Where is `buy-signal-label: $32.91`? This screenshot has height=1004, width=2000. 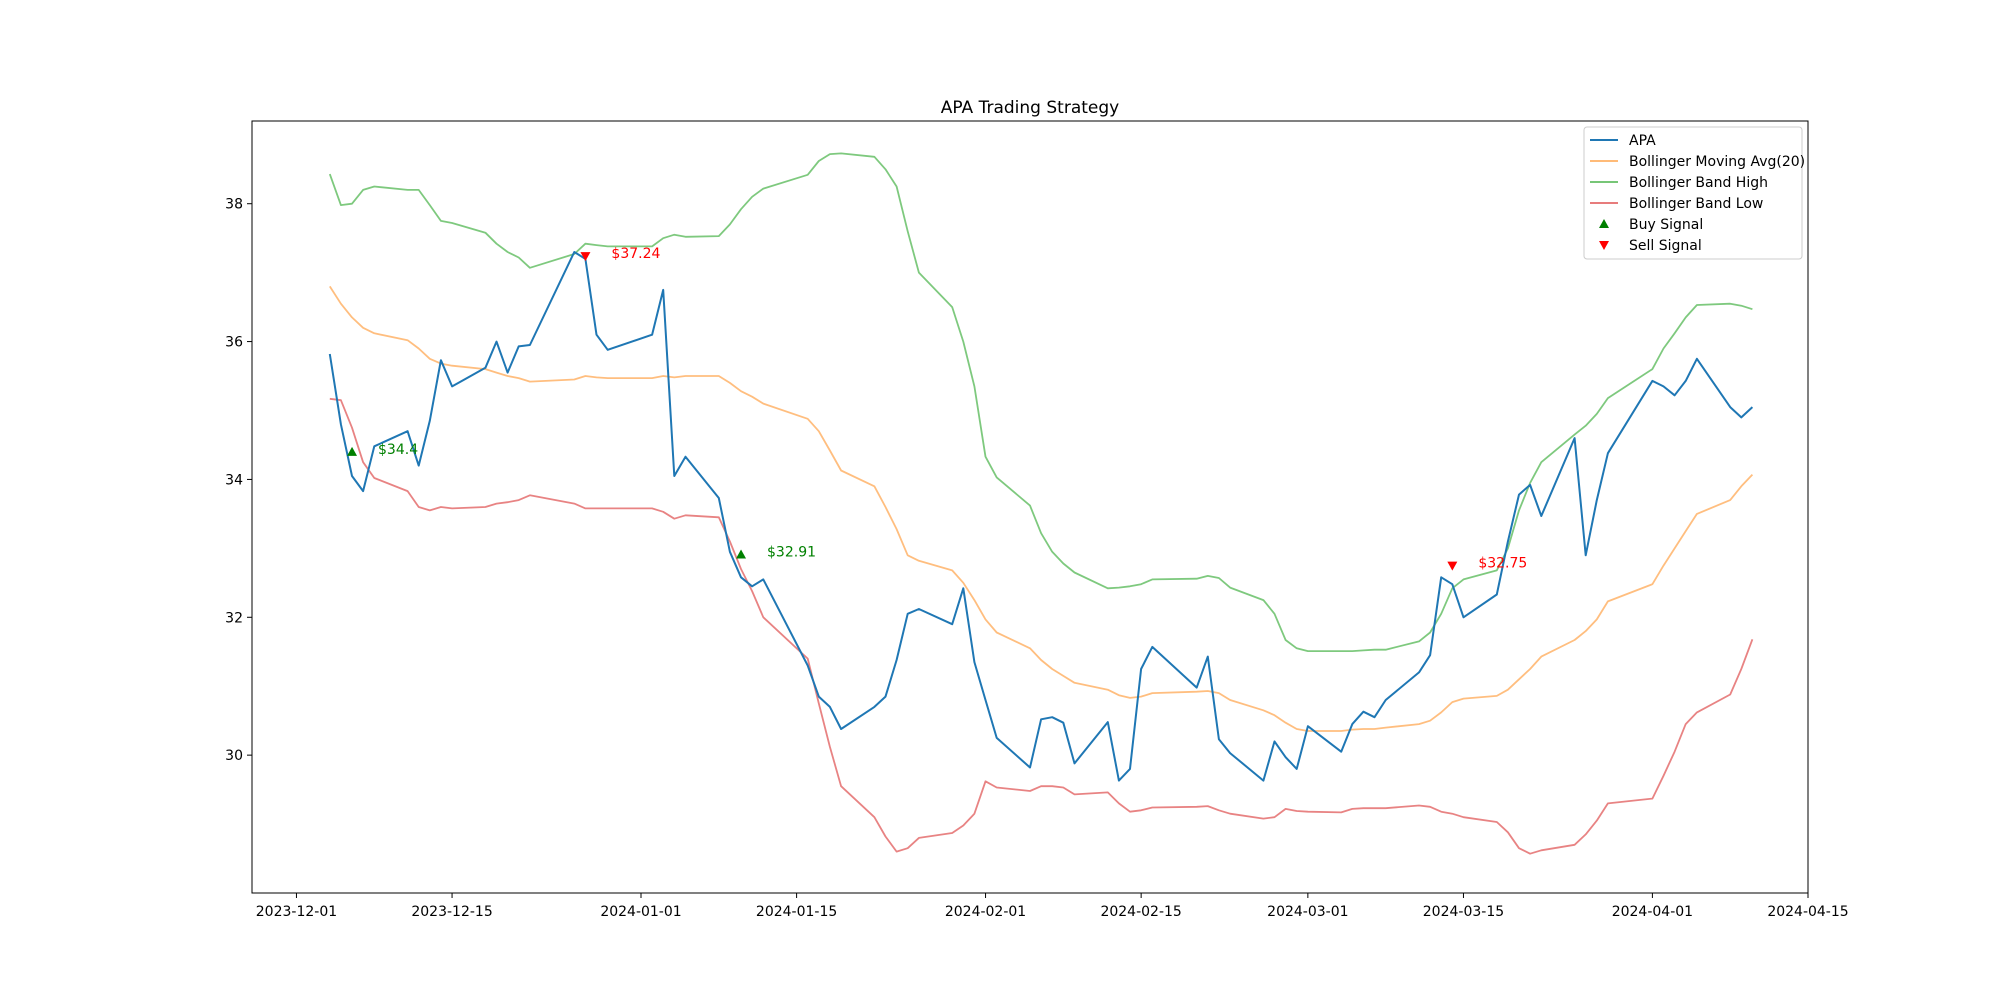 buy-signal-label: $32.91 is located at coordinates (791, 553).